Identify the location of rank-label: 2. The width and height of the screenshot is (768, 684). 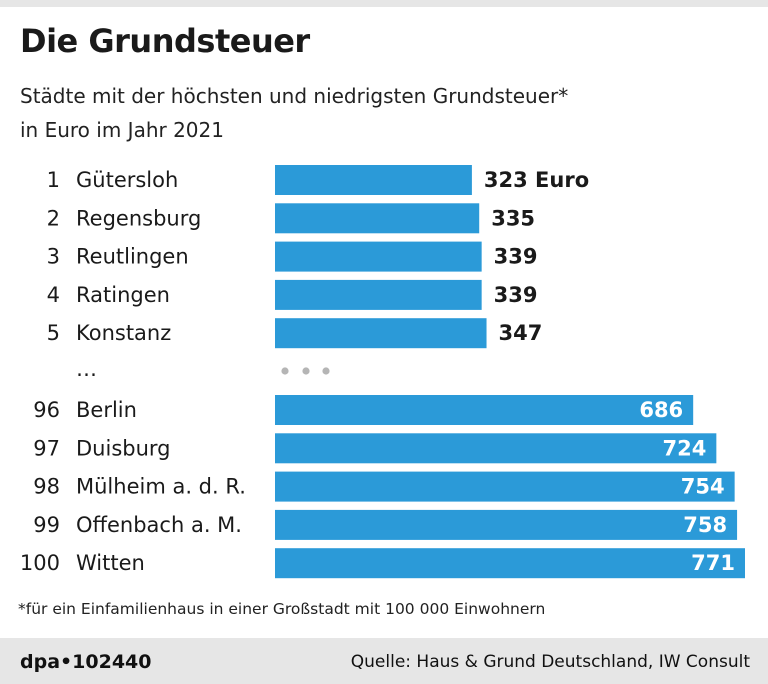
(53, 218).